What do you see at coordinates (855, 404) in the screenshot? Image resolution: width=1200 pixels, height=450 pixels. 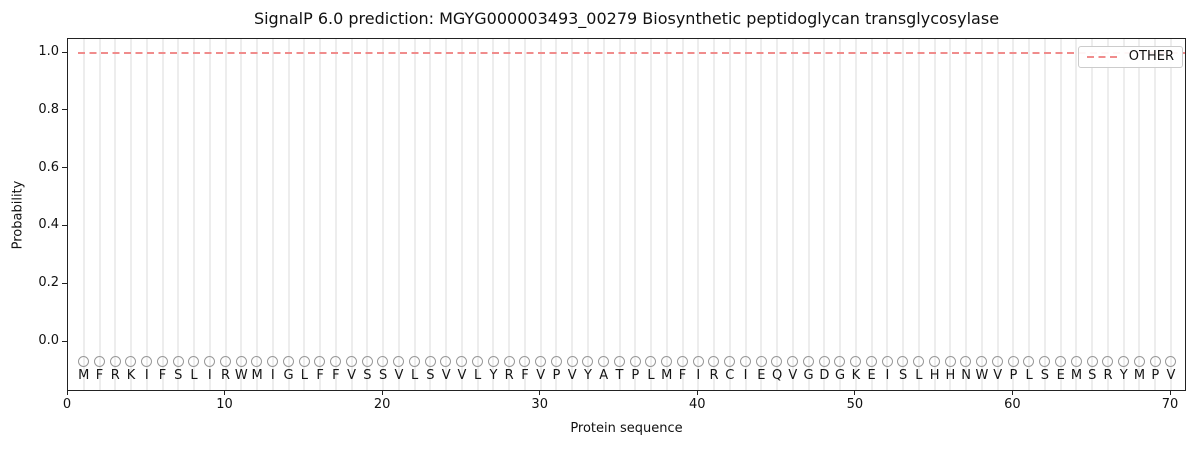 I see `x-tick-label: 50` at bounding box center [855, 404].